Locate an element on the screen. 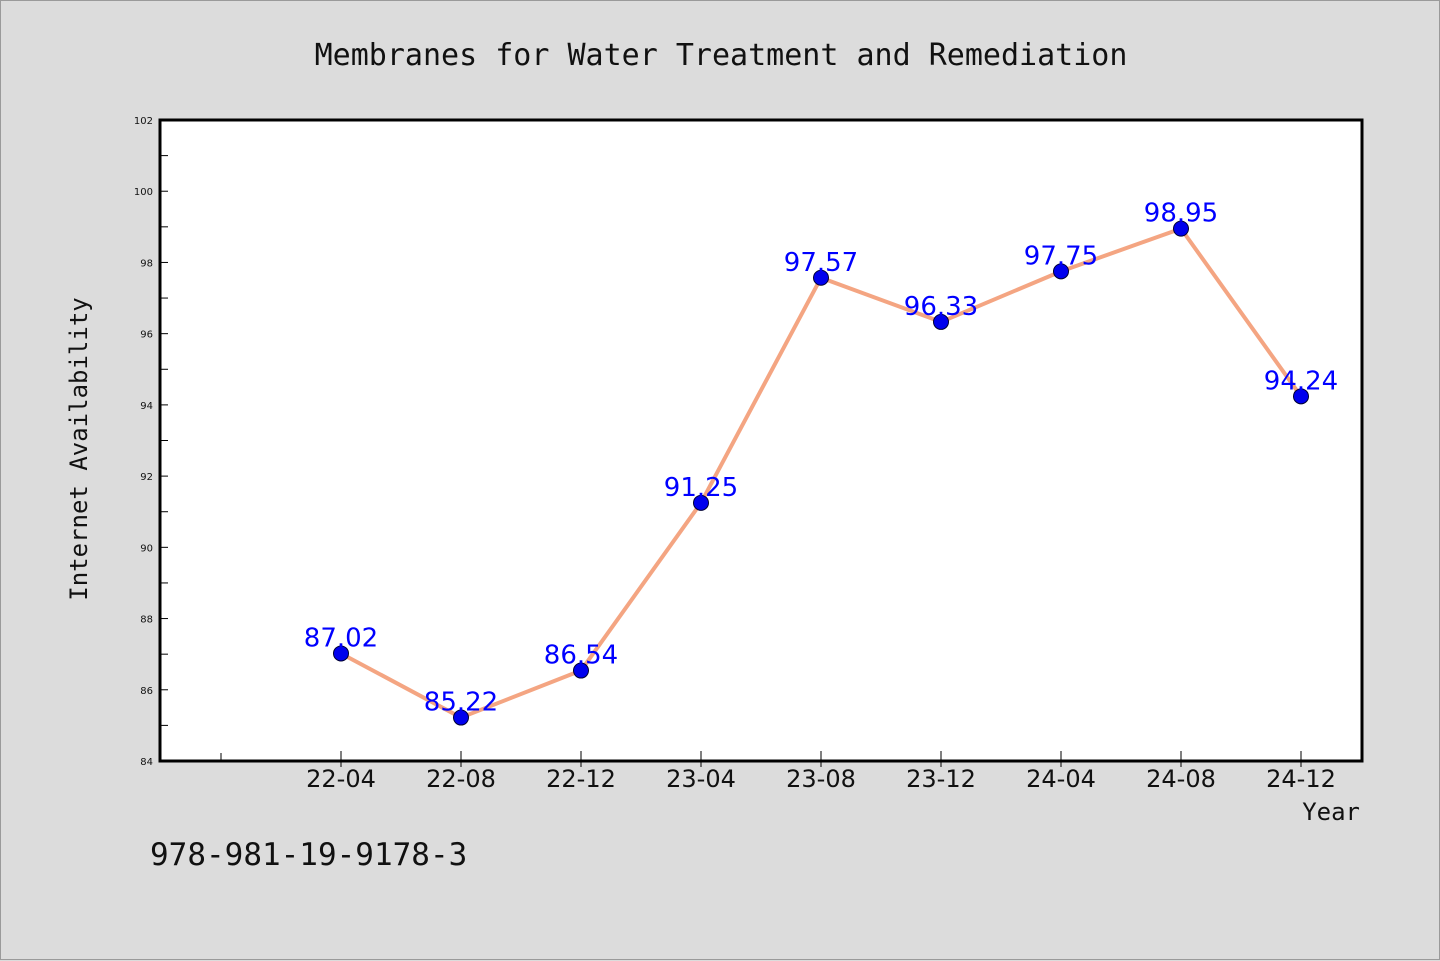  x-tick-label: 23-12 is located at coordinates (941, 779).